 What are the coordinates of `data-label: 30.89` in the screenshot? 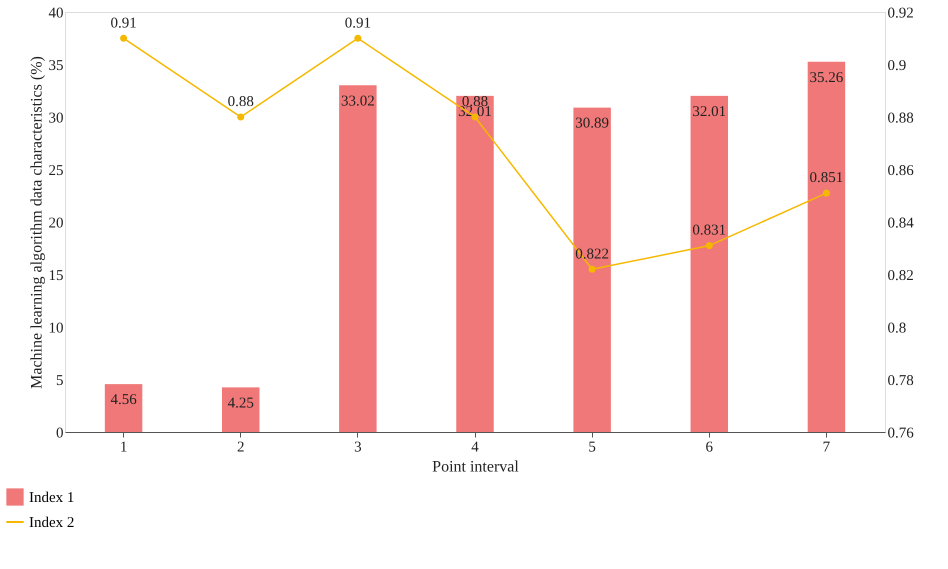 It's located at (592, 124).